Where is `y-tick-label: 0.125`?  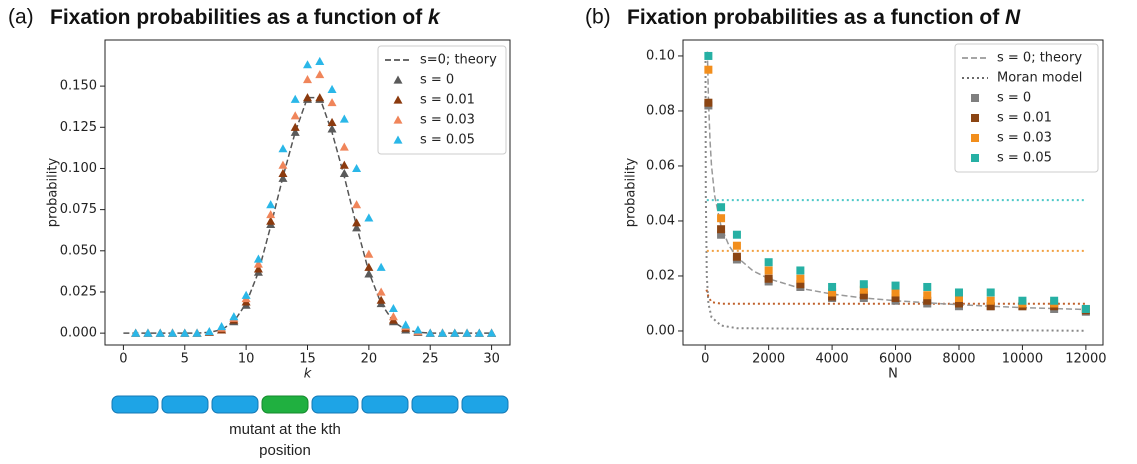 y-tick-label: 0.125 is located at coordinates (78, 127).